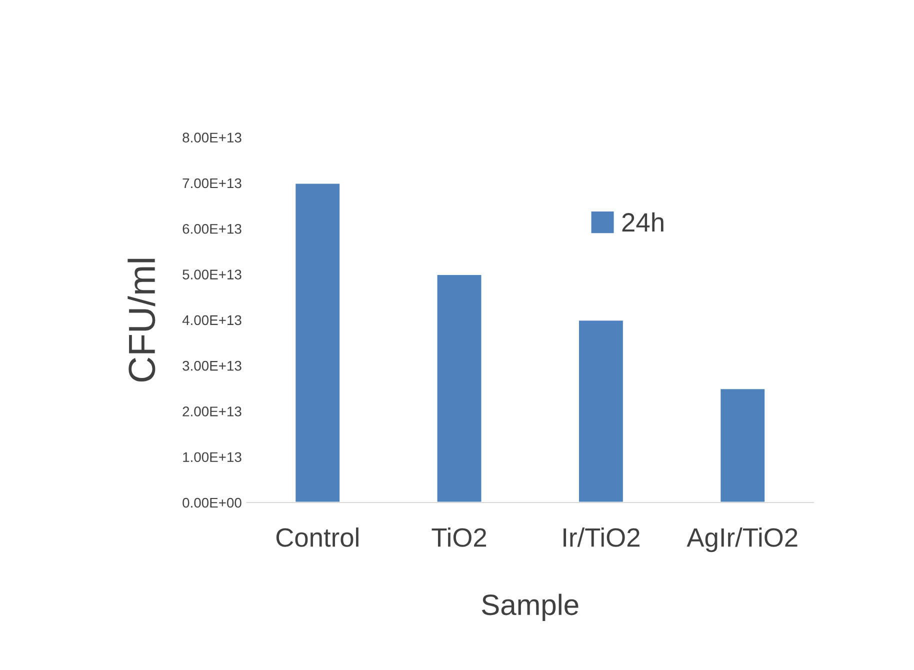 The image size is (914, 670). What do you see at coordinates (212, 457) in the screenshot?
I see `y-tick-label: 1.00E+13` at bounding box center [212, 457].